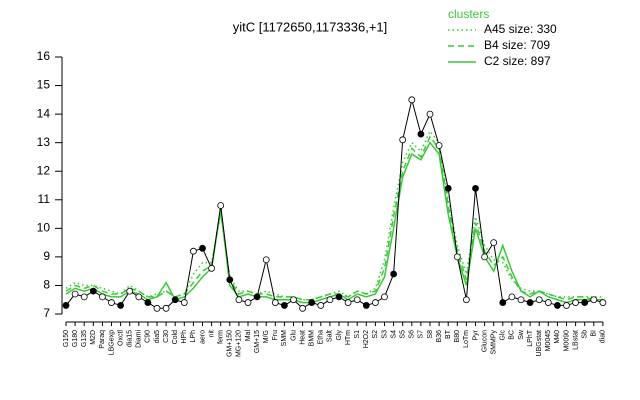 This screenshot has height=400, width=640. I want to click on x-tick-label: LBGexp, so click(111, 342).